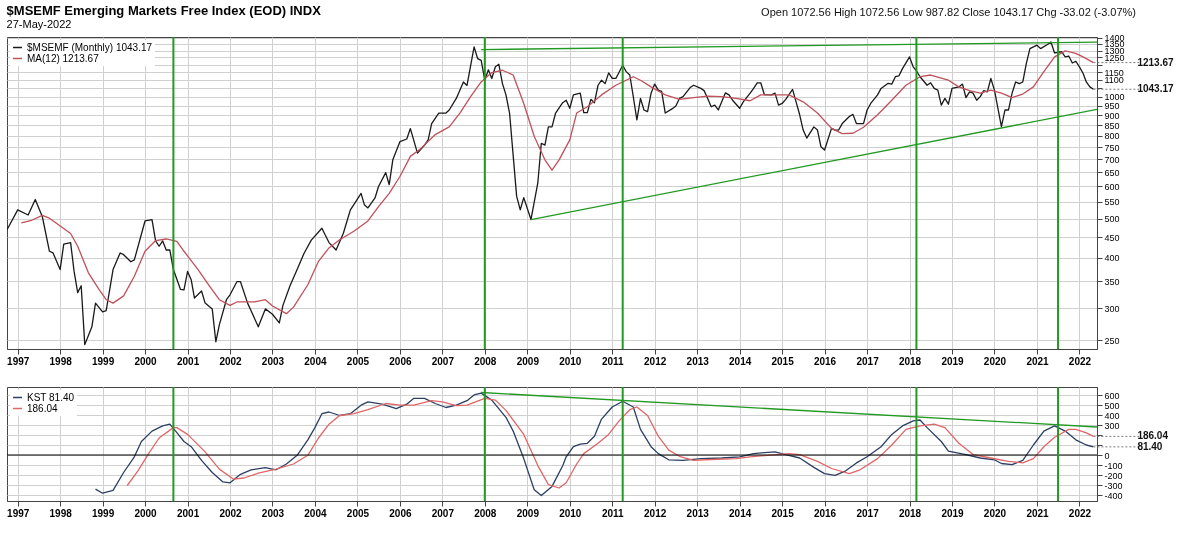  What do you see at coordinates (1112, 340) in the screenshot?
I see `y-tick-label: 250` at bounding box center [1112, 340].